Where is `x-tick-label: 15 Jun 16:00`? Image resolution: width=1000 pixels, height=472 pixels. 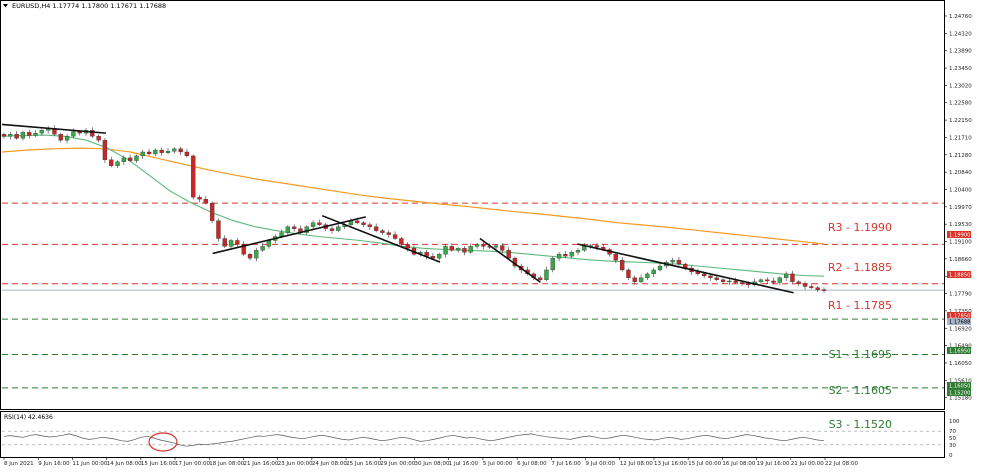 x-tick-label: 15 Jun 16:00 is located at coordinates (158, 464).